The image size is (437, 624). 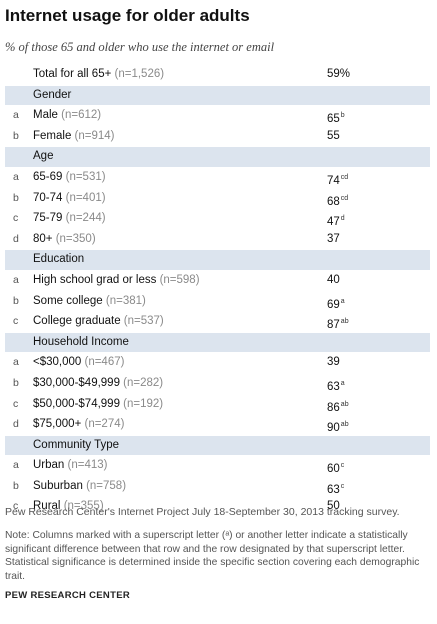 I want to click on table-row: b Suburban (n=758) 63c, so click(x=217, y=487).